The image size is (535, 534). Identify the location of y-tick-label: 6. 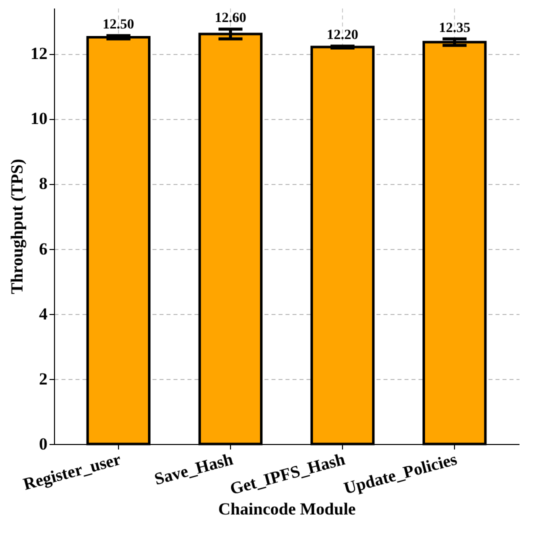
(43, 248).